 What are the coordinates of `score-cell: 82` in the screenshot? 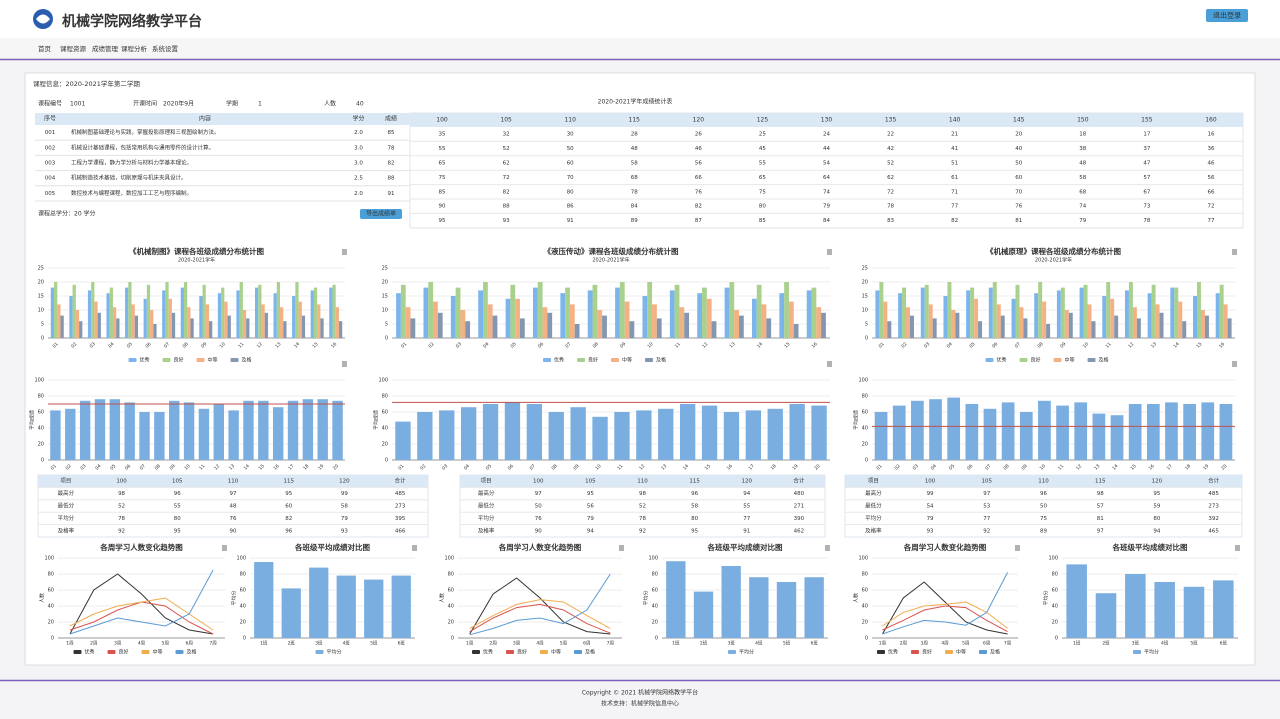 It's located at (954, 221).